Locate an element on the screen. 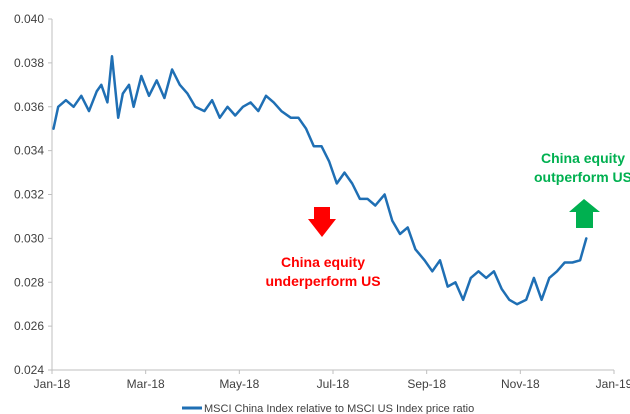 This screenshot has height=414, width=630. x-tick-label: Nov-18 is located at coordinates (520, 384).